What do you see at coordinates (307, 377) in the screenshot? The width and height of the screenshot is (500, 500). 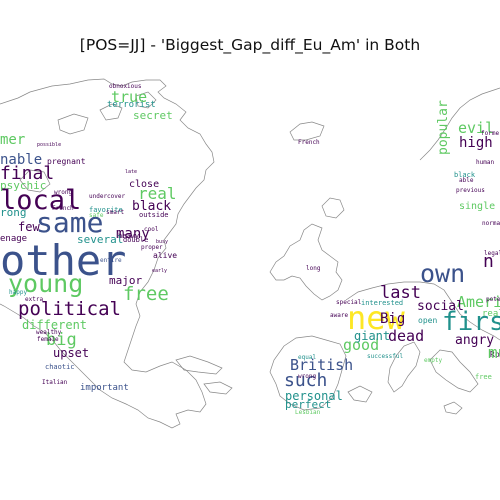 I see `europe-word: wrong` at bounding box center [307, 377].